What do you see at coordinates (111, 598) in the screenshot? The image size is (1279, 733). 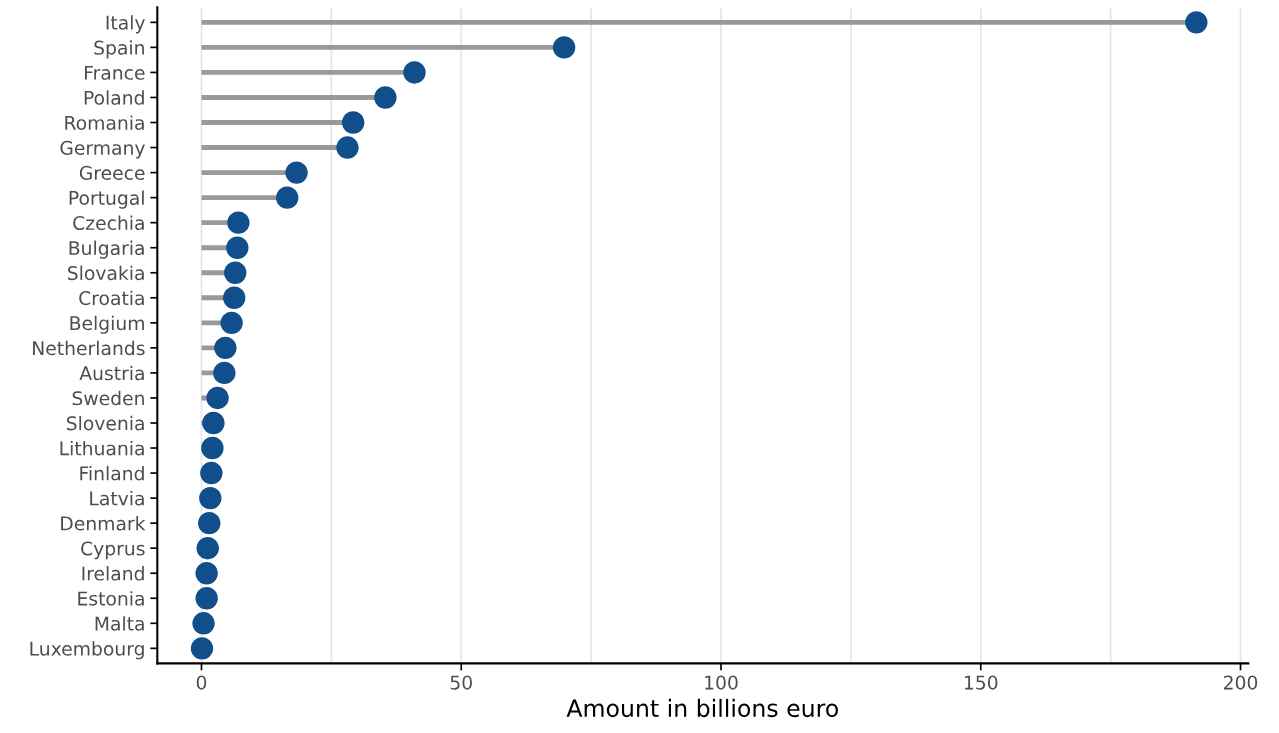 I see `y-tick-label: Estonia` at bounding box center [111, 598].